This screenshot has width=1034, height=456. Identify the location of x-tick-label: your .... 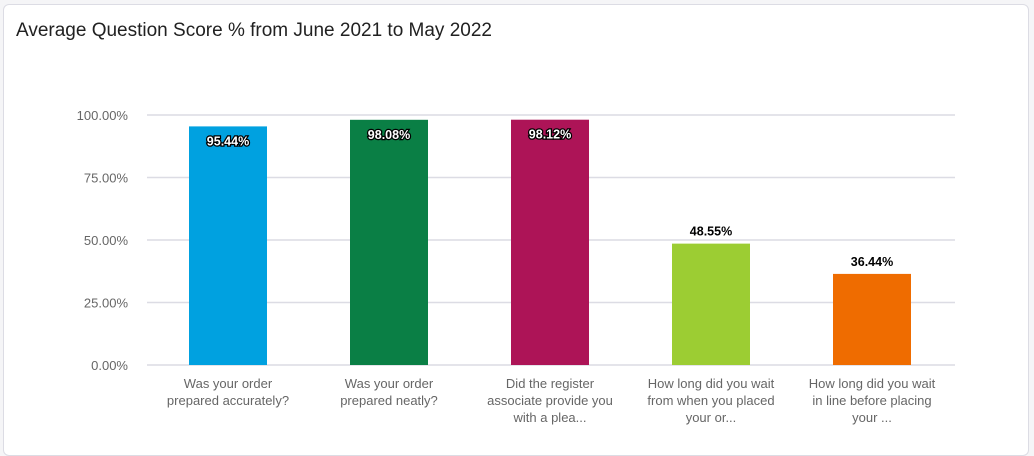
(872, 417).